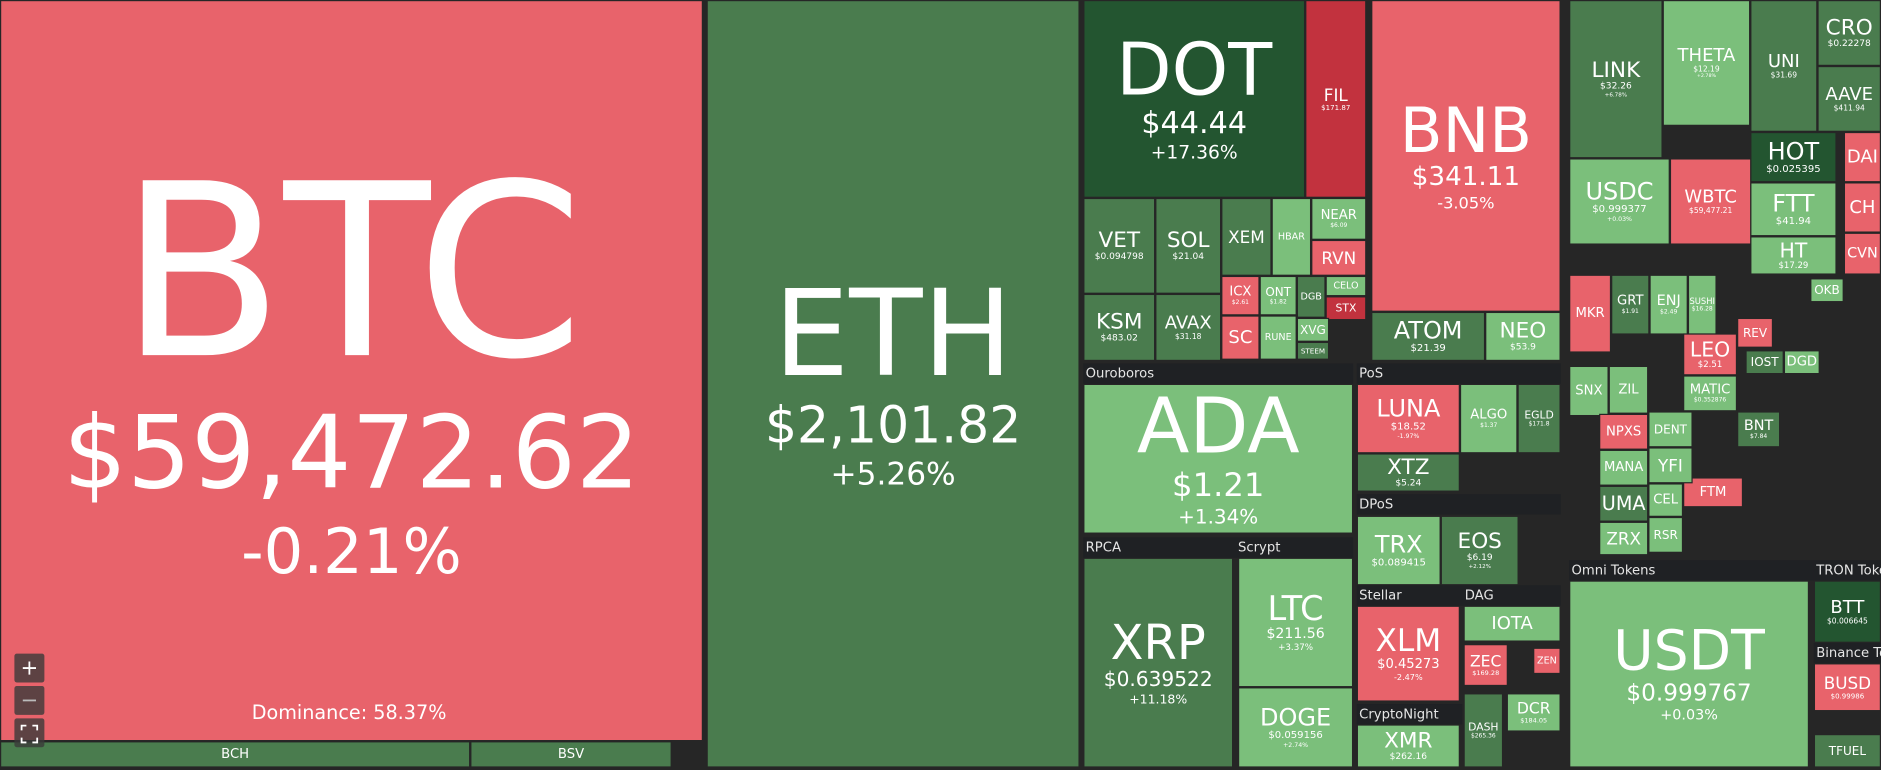 This screenshot has width=1881, height=770. I want to click on tile-price: $6.09, so click(1338, 225).